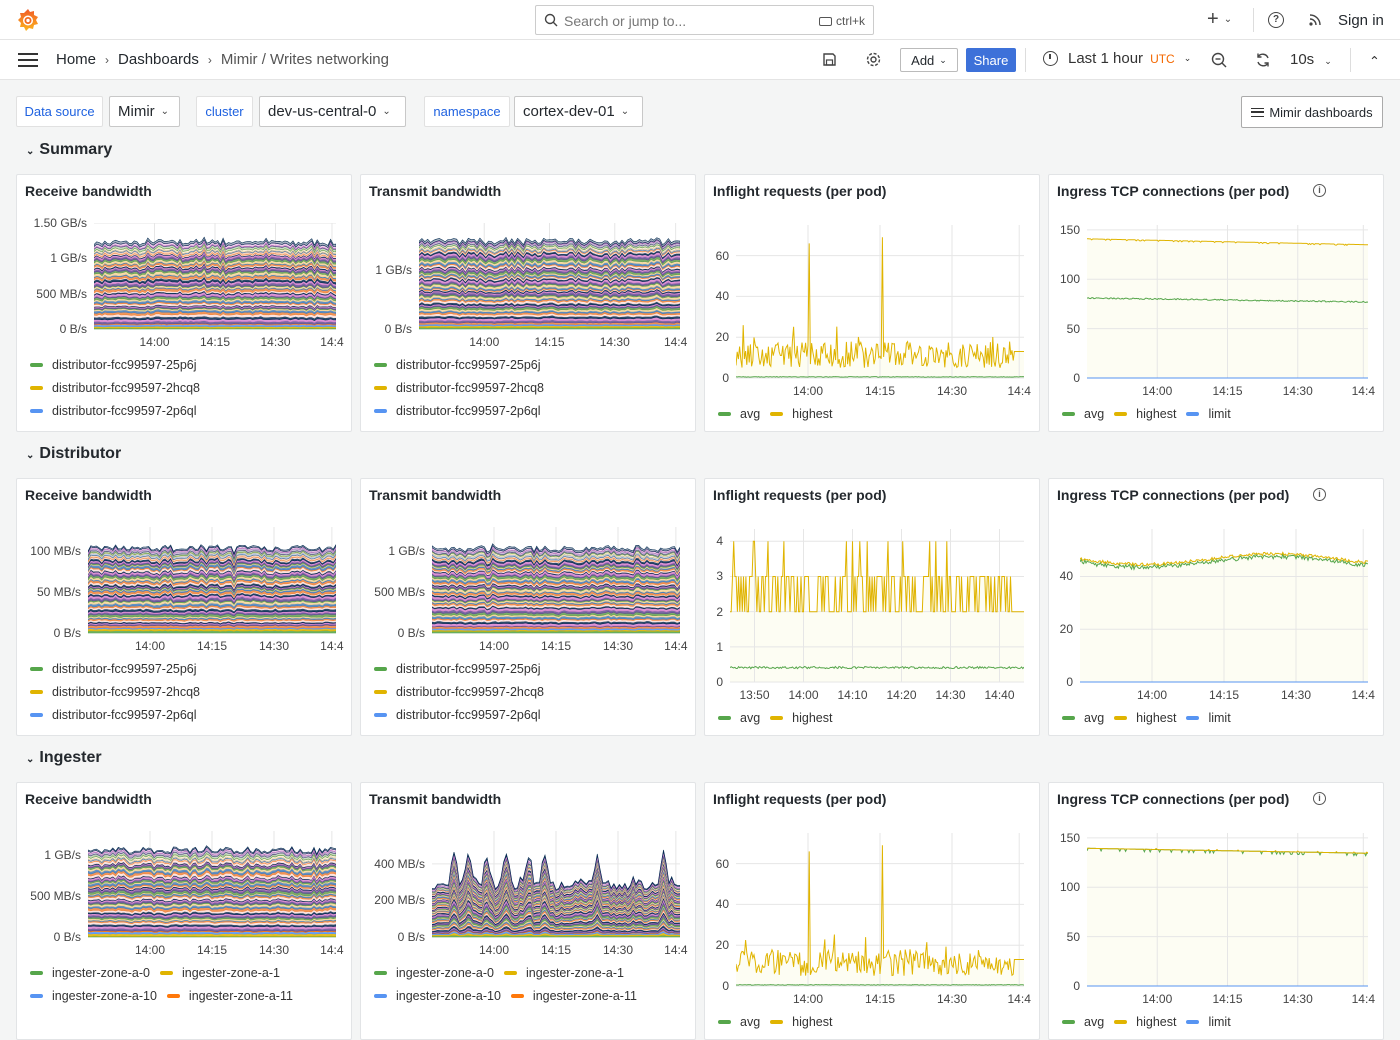  Describe the element at coordinates (1276, 20) in the screenshot. I see `help-icon: ?` at that location.